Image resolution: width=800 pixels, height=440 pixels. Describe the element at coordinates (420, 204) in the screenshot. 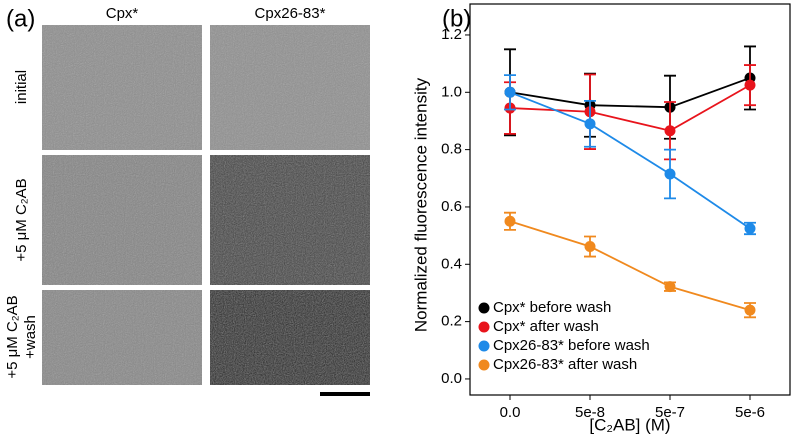

I see `y-axis-title: Normalized fluorescence intensity` at that location.